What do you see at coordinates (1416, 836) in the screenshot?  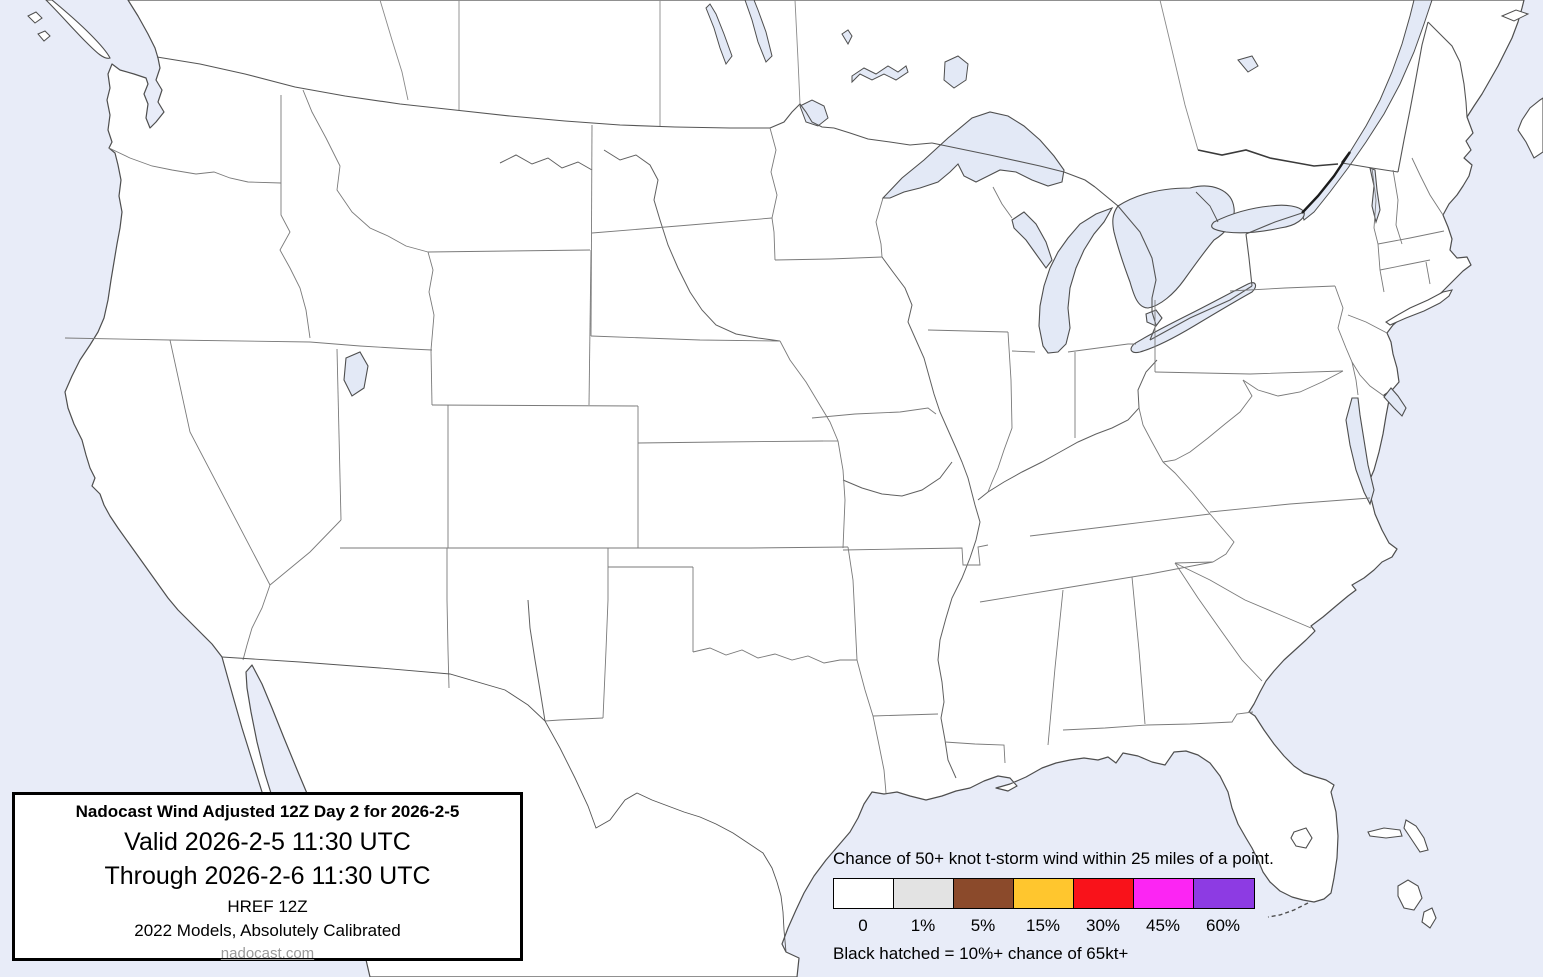 I see `abaco-island` at bounding box center [1416, 836].